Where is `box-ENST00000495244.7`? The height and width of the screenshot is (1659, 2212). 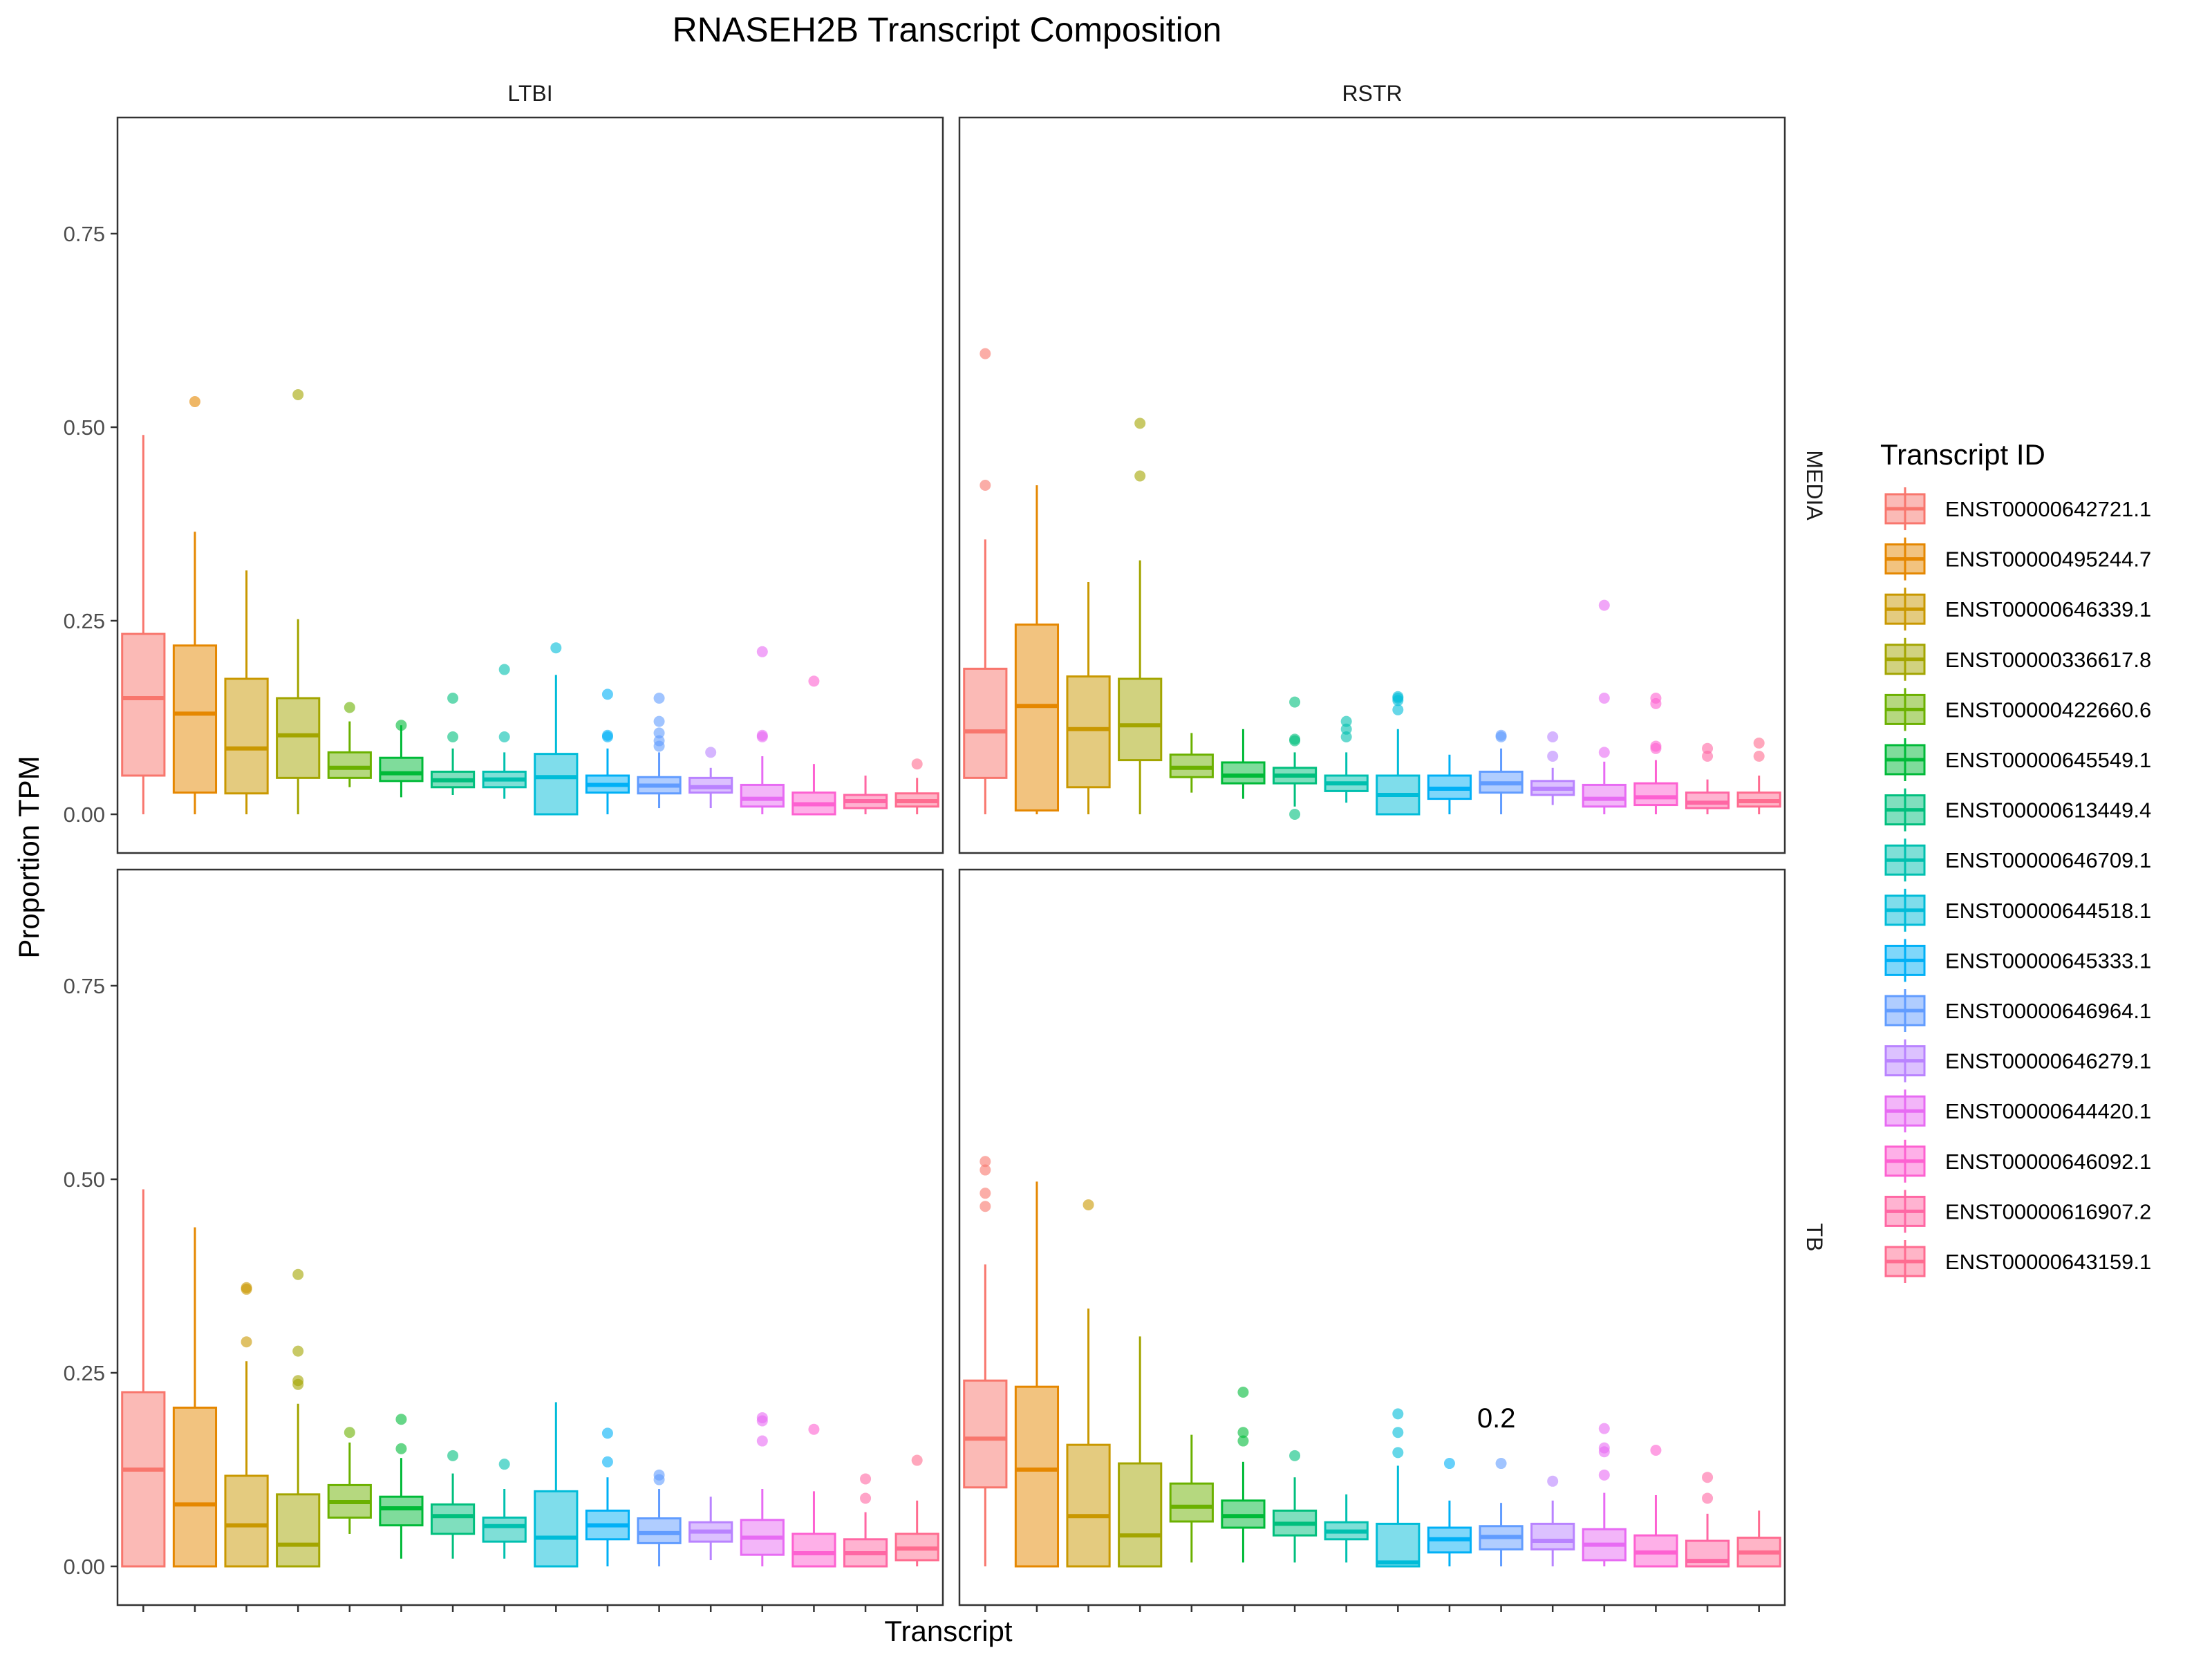
box-ENST00000495244.7 is located at coordinates (1037, 650).